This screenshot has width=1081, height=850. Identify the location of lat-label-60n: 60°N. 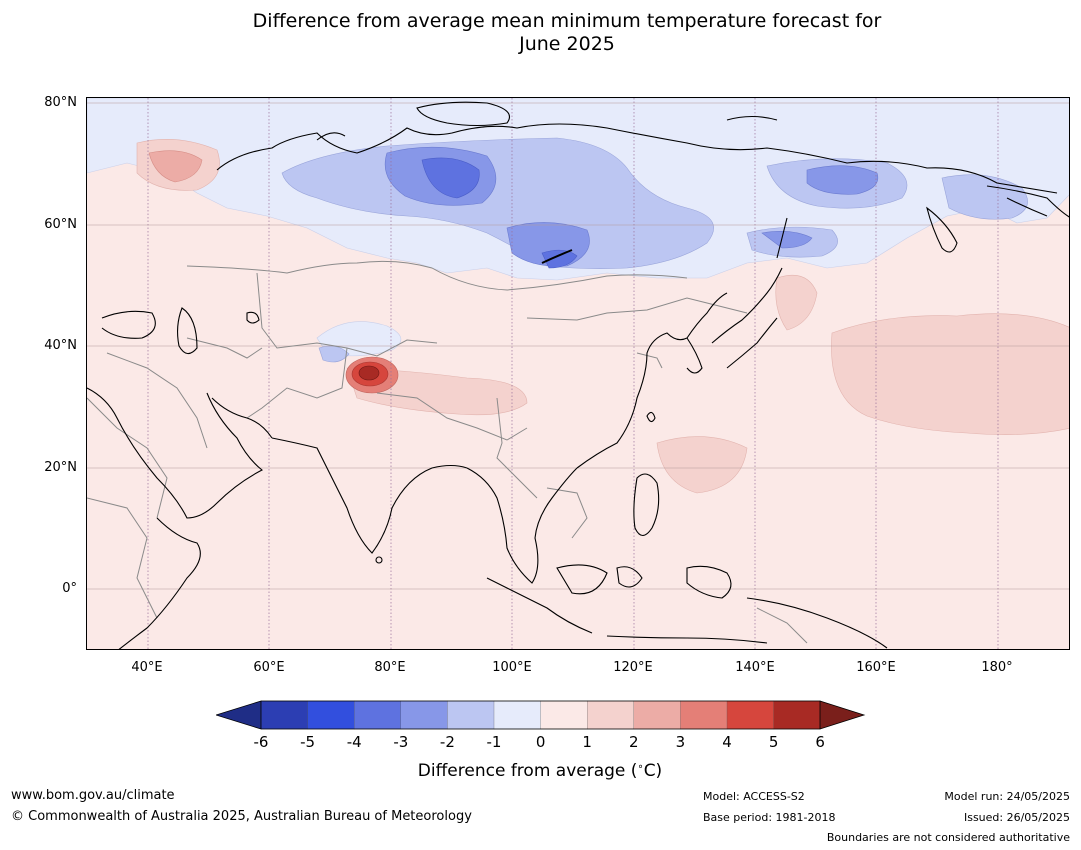
(60, 224).